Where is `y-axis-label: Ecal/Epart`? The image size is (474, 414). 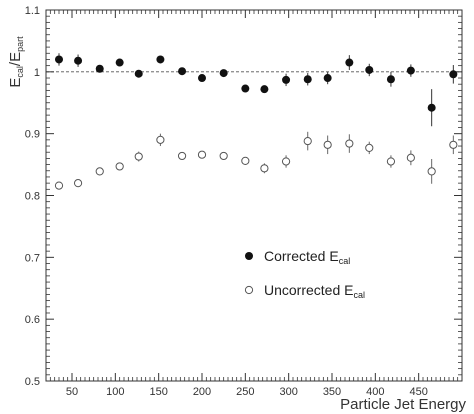
y-axis-label: Ecal/Epart is located at coordinates (16, 62).